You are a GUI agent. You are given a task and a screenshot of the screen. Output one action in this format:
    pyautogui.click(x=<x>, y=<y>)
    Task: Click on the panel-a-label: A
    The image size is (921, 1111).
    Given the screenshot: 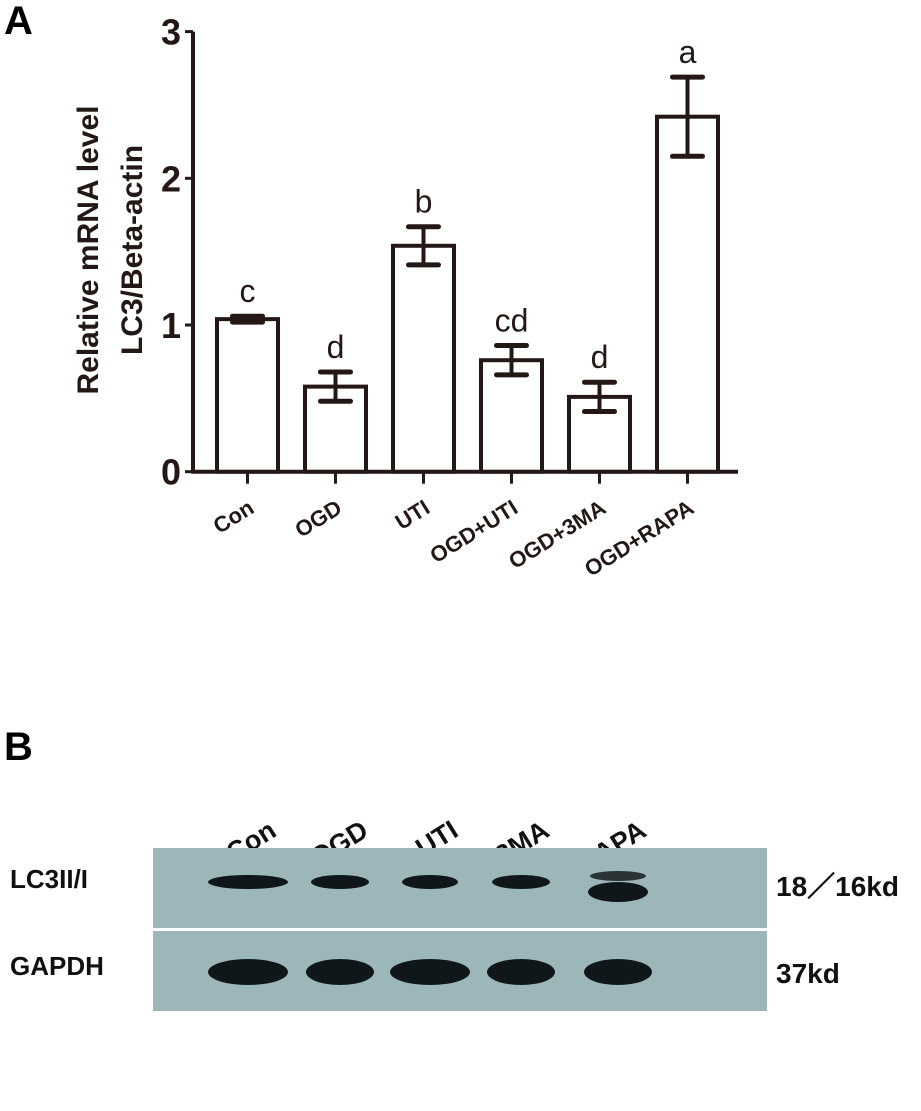 What is the action you would take?
    pyautogui.click(x=18, y=21)
    